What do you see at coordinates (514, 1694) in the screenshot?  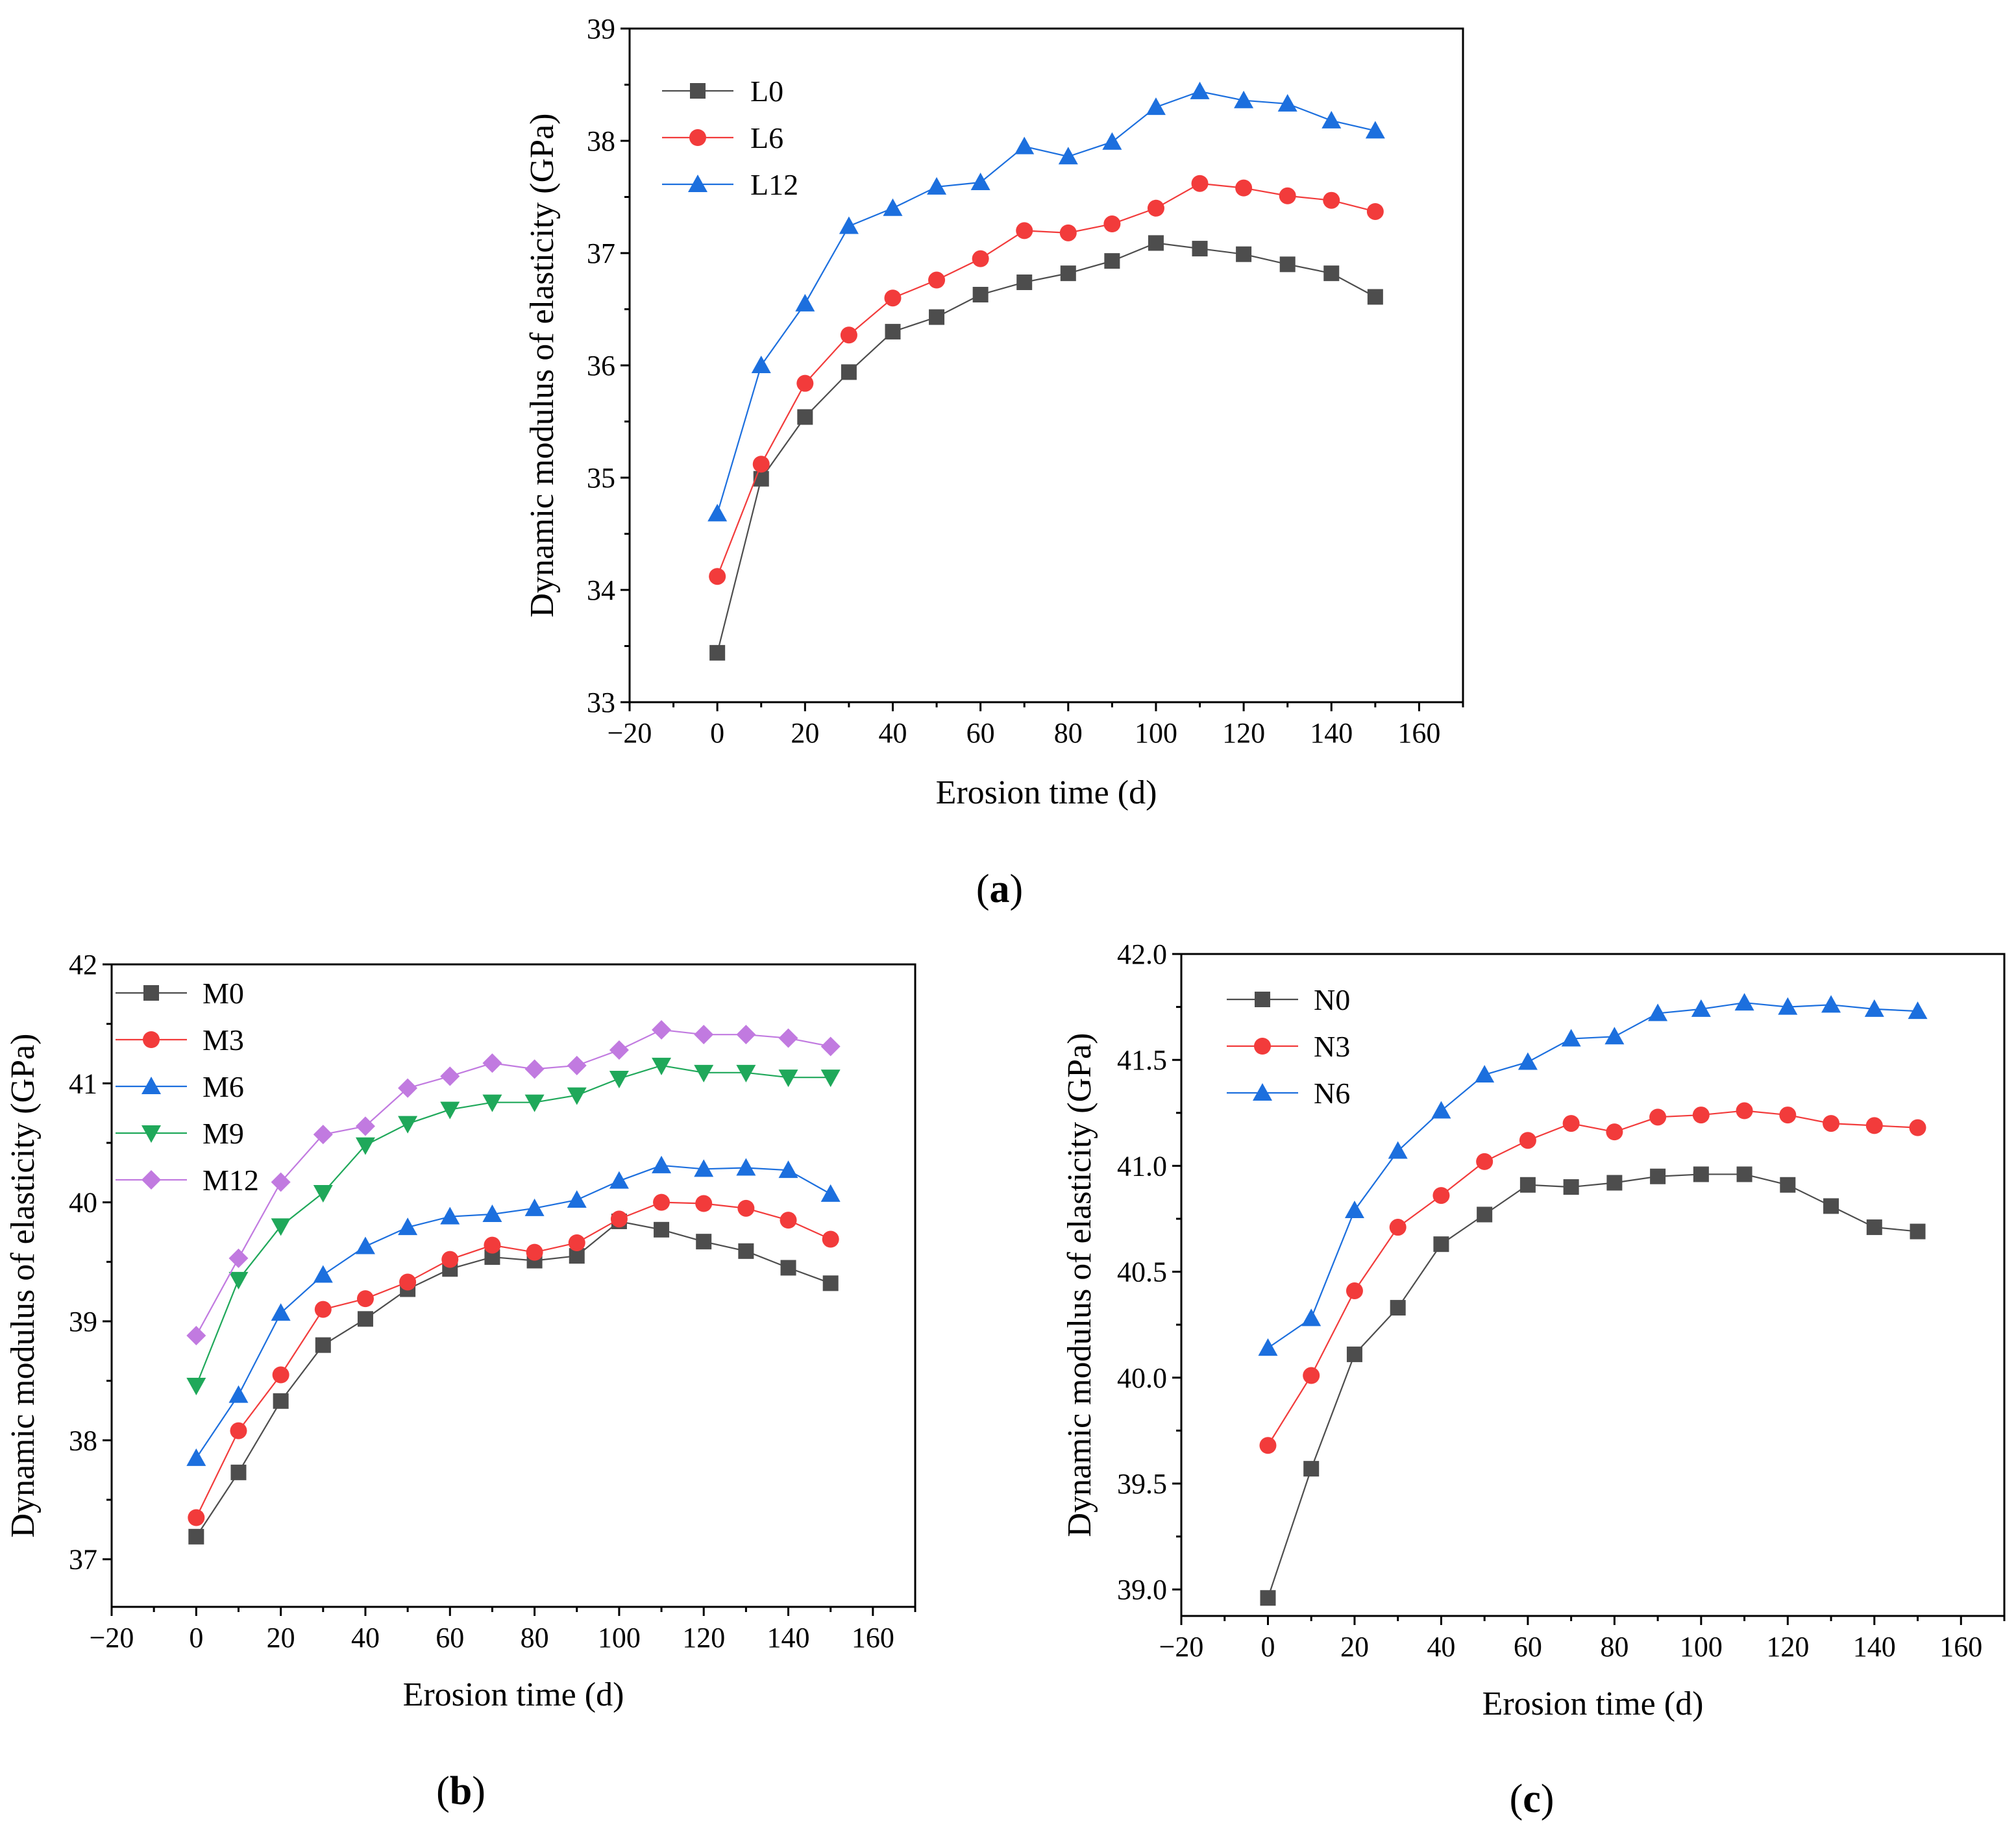 I see `x-axis-title: Erosion time (d)` at bounding box center [514, 1694].